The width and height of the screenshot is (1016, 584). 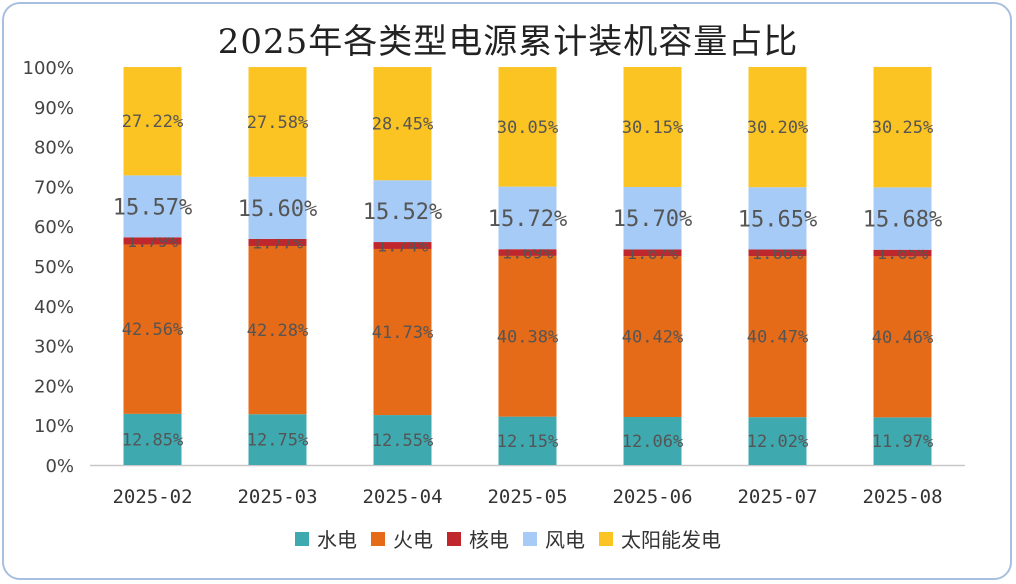 I want to click on x-tick-label: 2025-04, so click(x=402, y=497).